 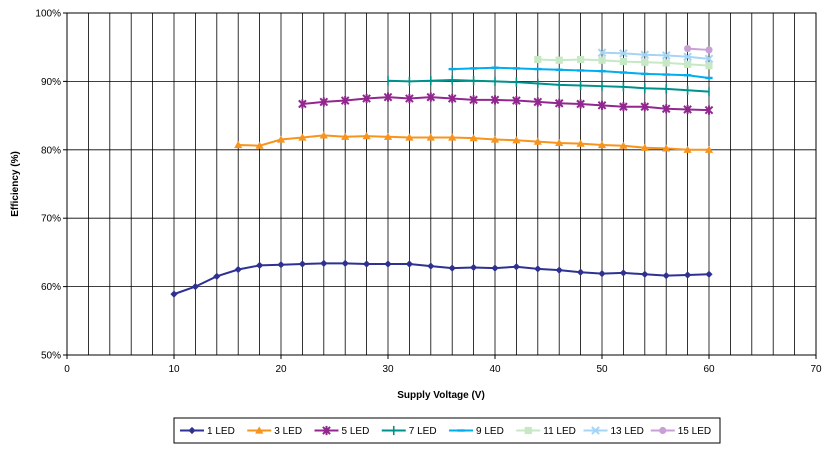 What do you see at coordinates (51, 356) in the screenshot?
I see `y-tick-label: 50%` at bounding box center [51, 356].